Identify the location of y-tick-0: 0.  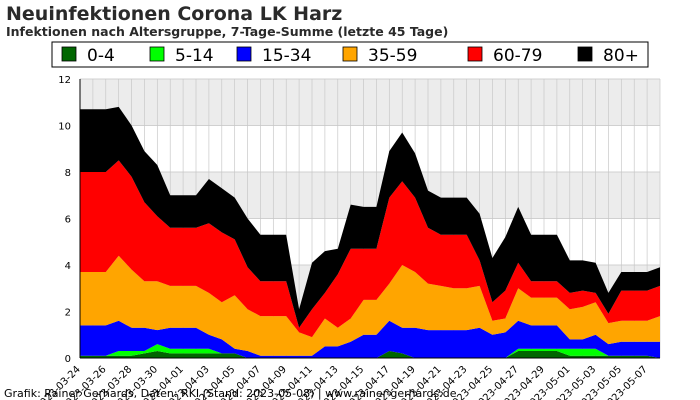
(68, 359).